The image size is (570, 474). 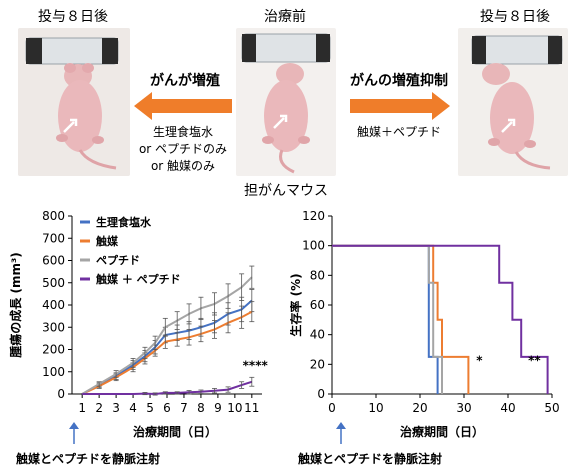 I want to click on x-tick-label: 9, so click(x=218, y=408).